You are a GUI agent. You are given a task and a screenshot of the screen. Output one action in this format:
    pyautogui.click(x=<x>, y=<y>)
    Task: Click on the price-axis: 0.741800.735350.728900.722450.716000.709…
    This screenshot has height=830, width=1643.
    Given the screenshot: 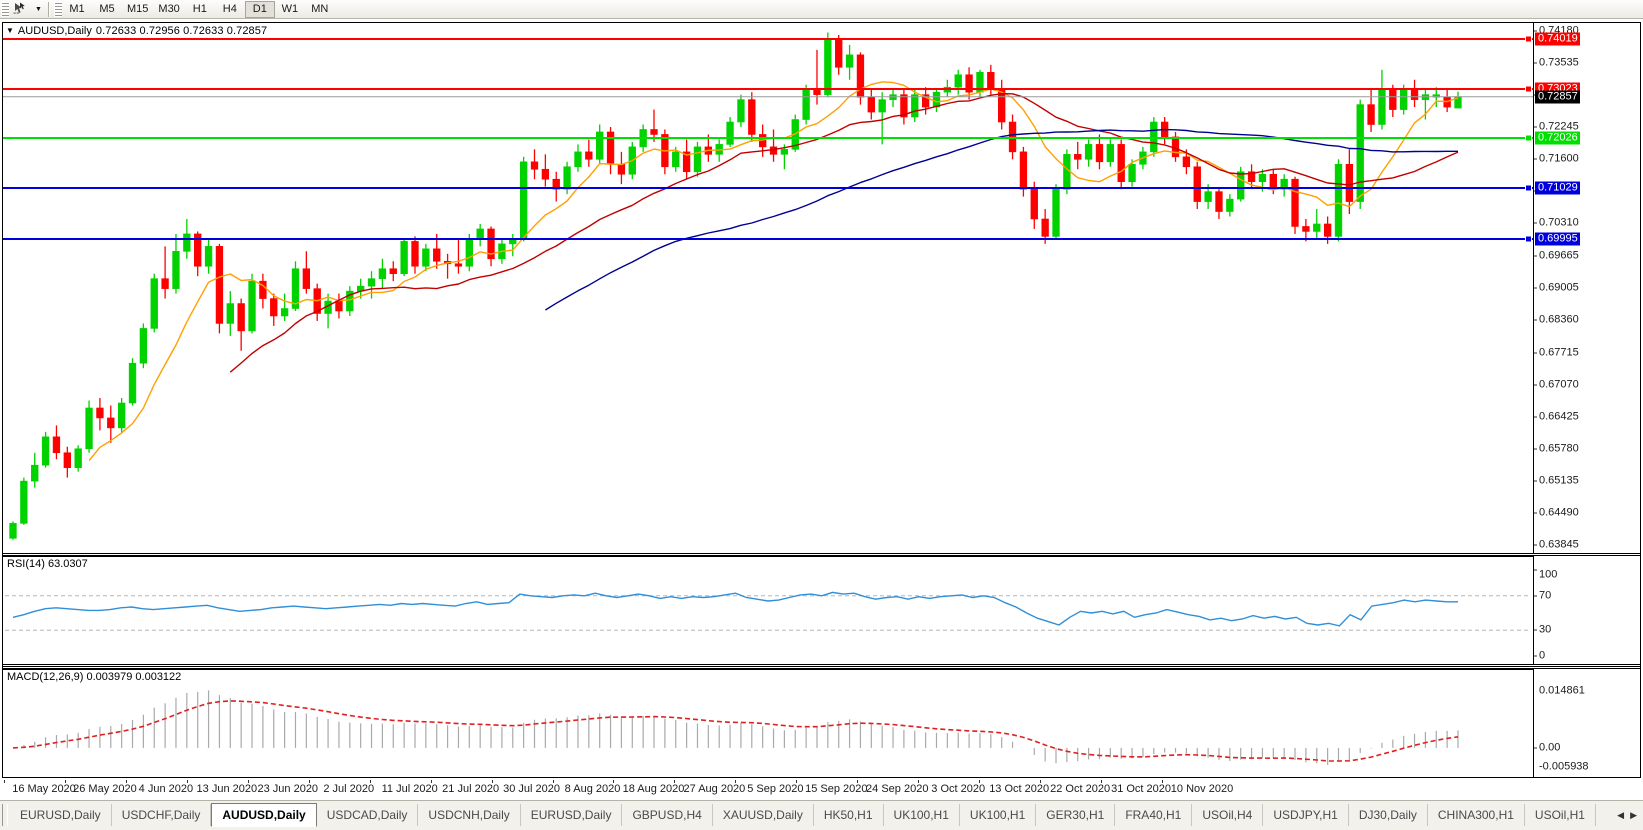 What is the action you would take?
    pyautogui.click(x=1586, y=288)
    